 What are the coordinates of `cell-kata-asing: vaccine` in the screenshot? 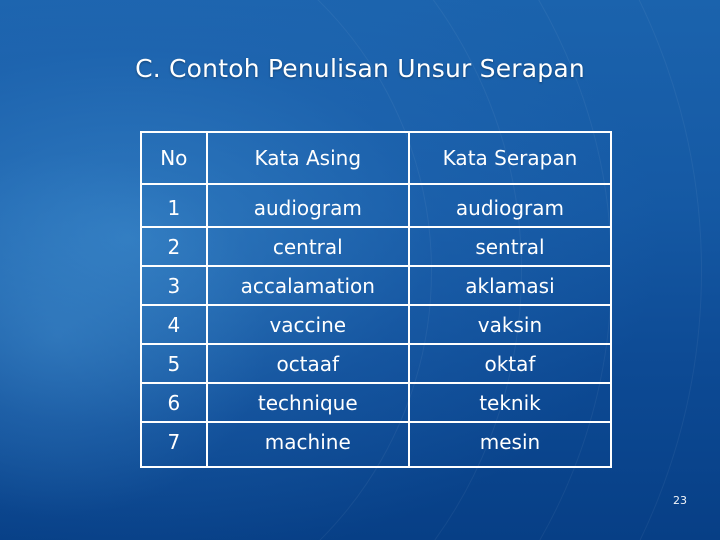 It's located at (307, 324).